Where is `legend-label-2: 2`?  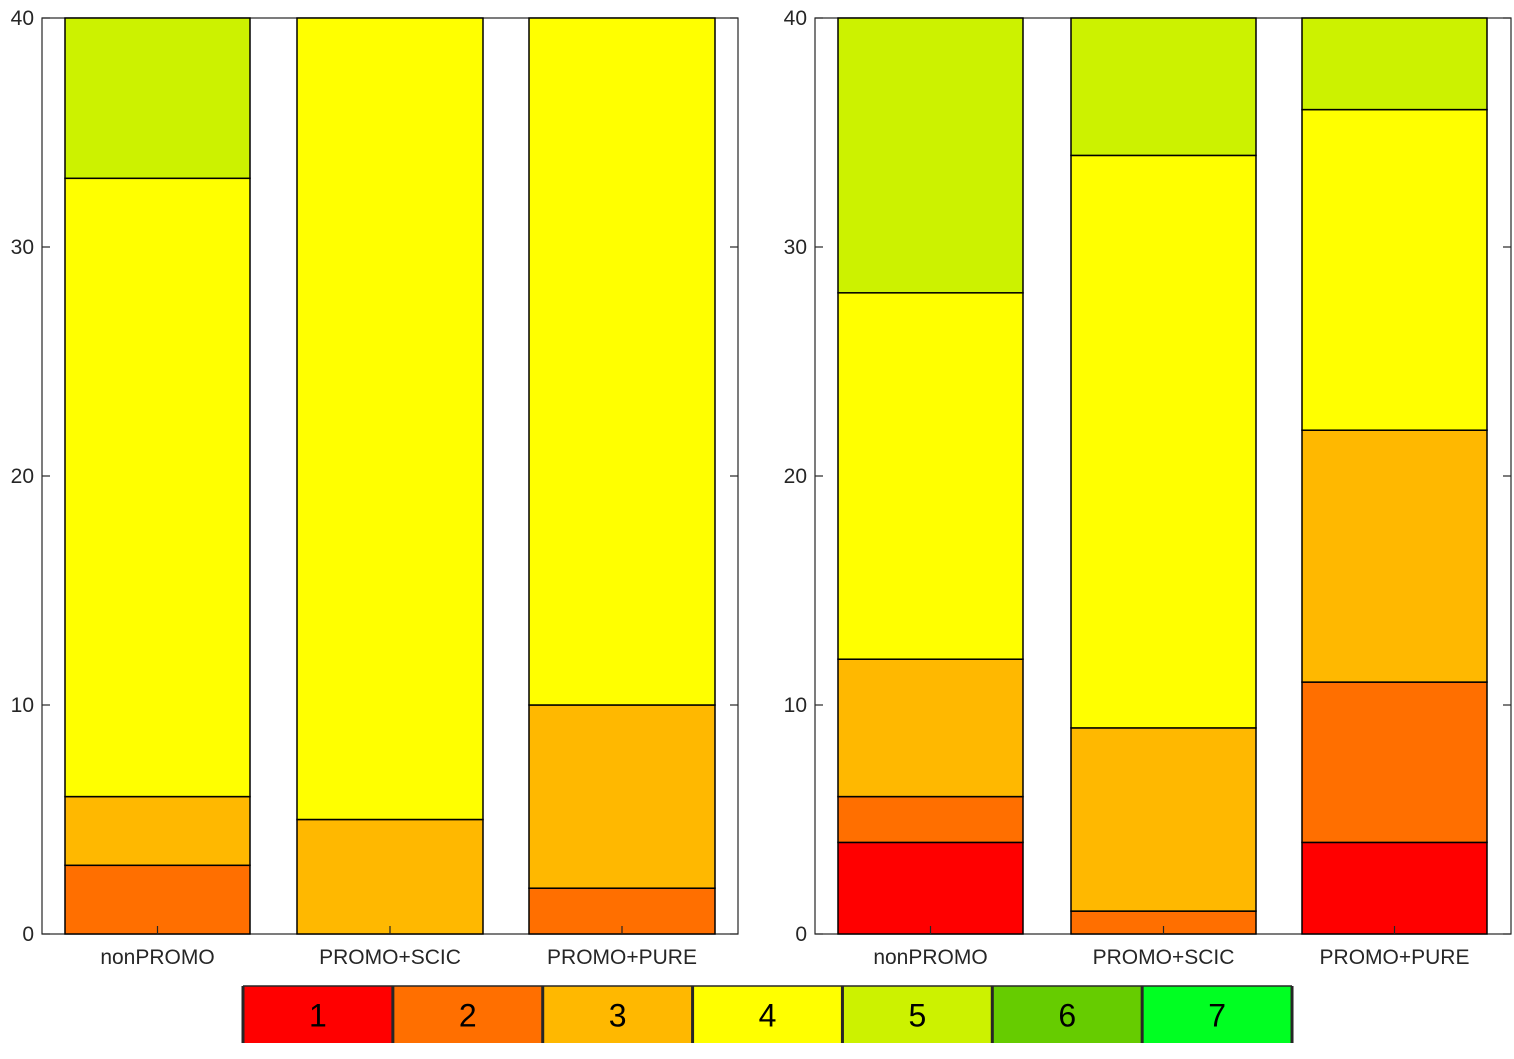
legend-label-2: 2 is located at coordinates (468, 1016).